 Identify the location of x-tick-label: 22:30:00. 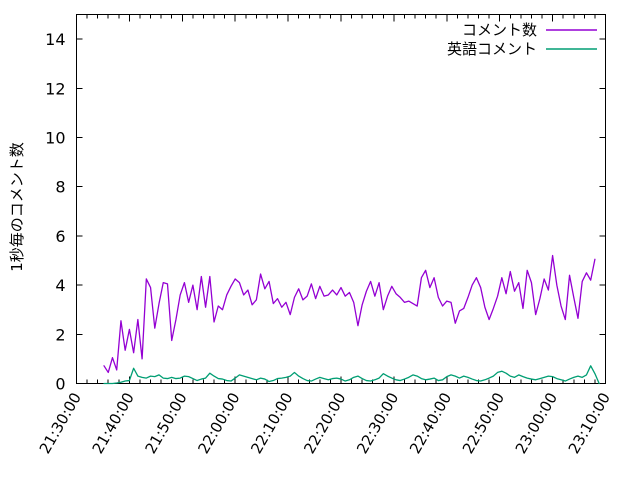
(377, 423).